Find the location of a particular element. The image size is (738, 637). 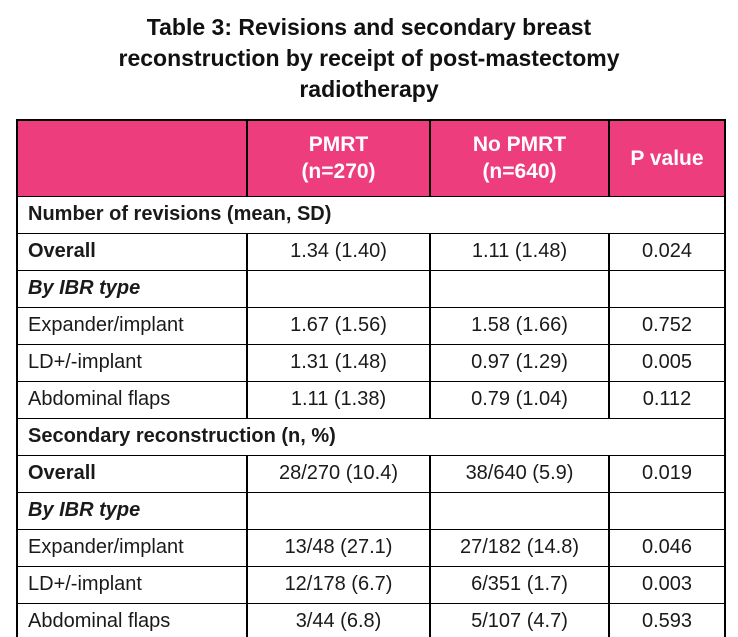

column-header-no-pmrt: No PMRT (n=640) is located at coordinates (519, 158).